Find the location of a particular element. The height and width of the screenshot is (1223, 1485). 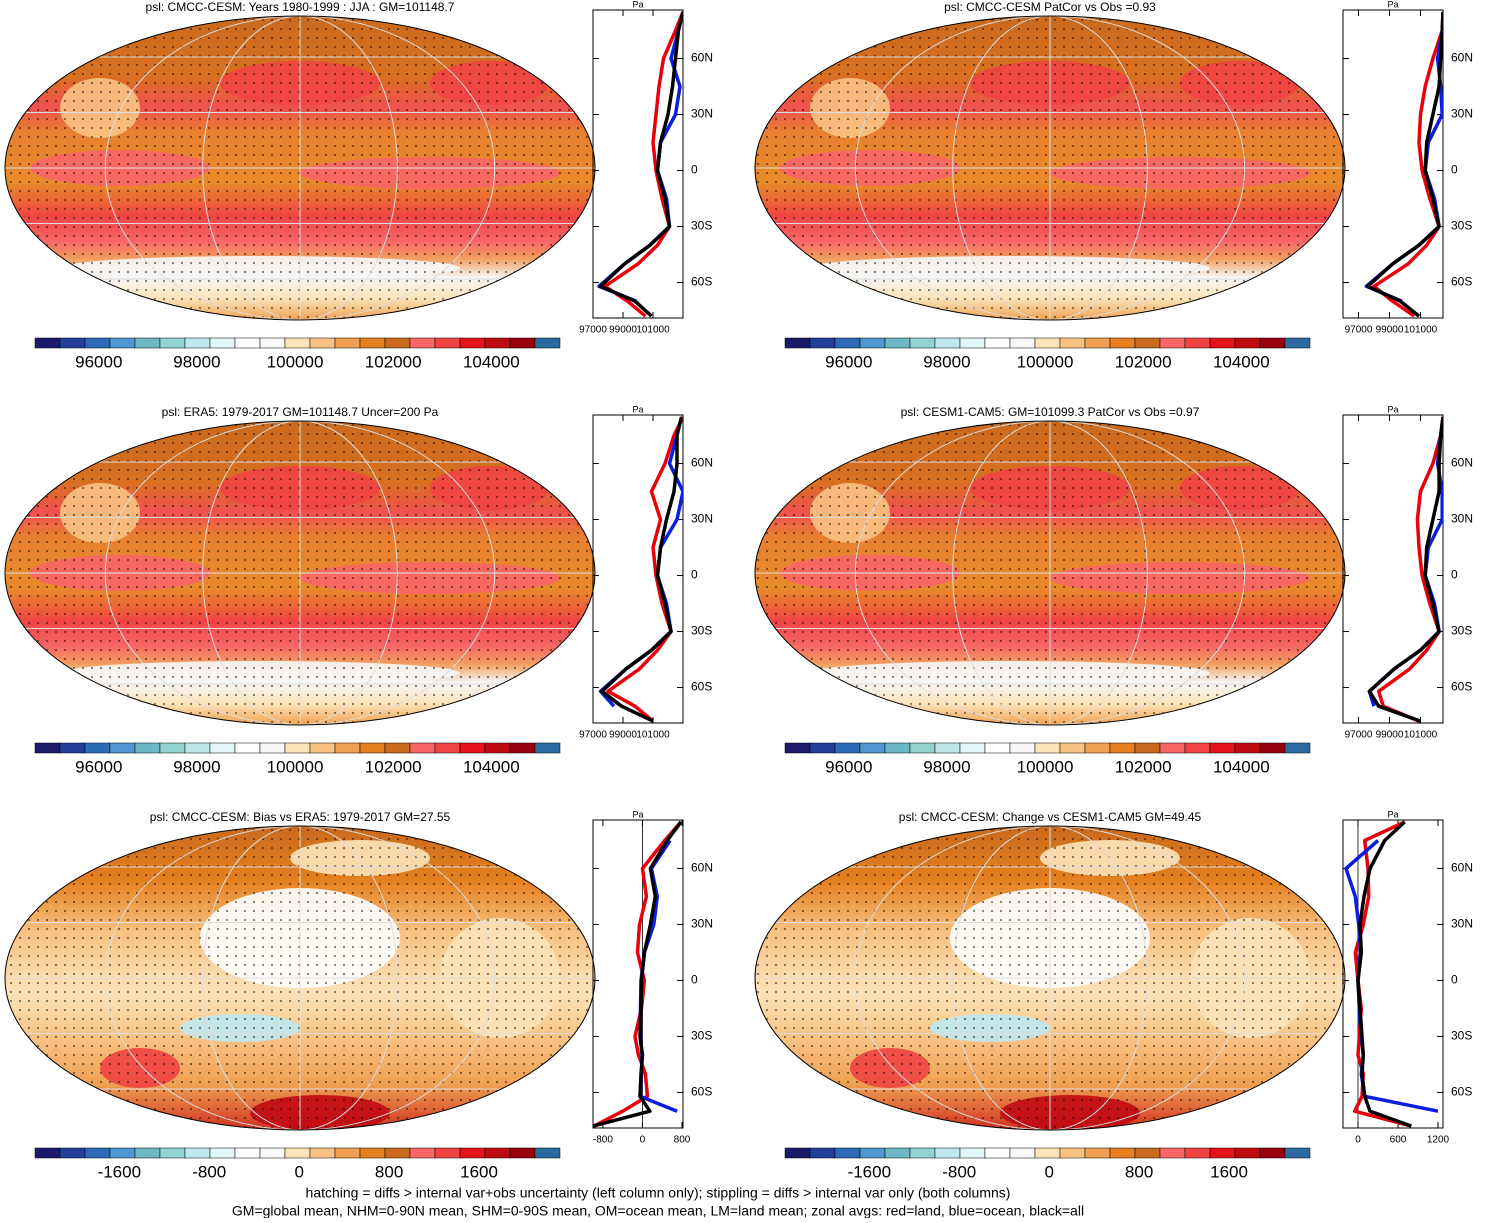

colorbar-label: 102000 is located at coordinates (393, 361).